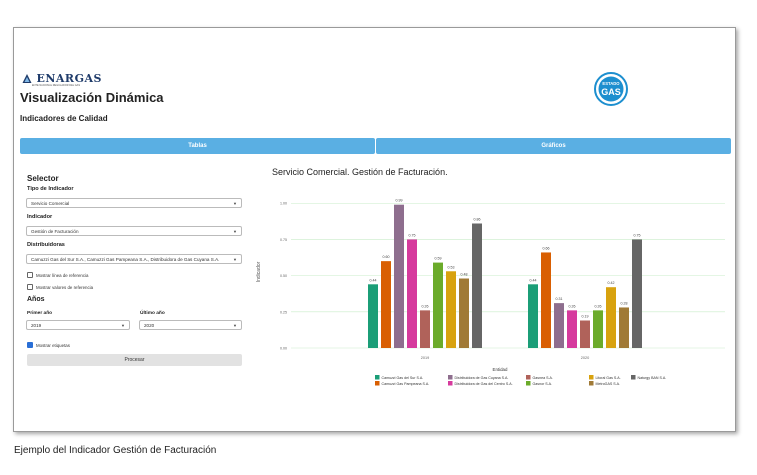 The width and height of the screenshot is (757, 475). Describe the element at coordinates (62, 275) in the screenshot. I see `check-linea-label: Mostrar línea de referencia` at that location.